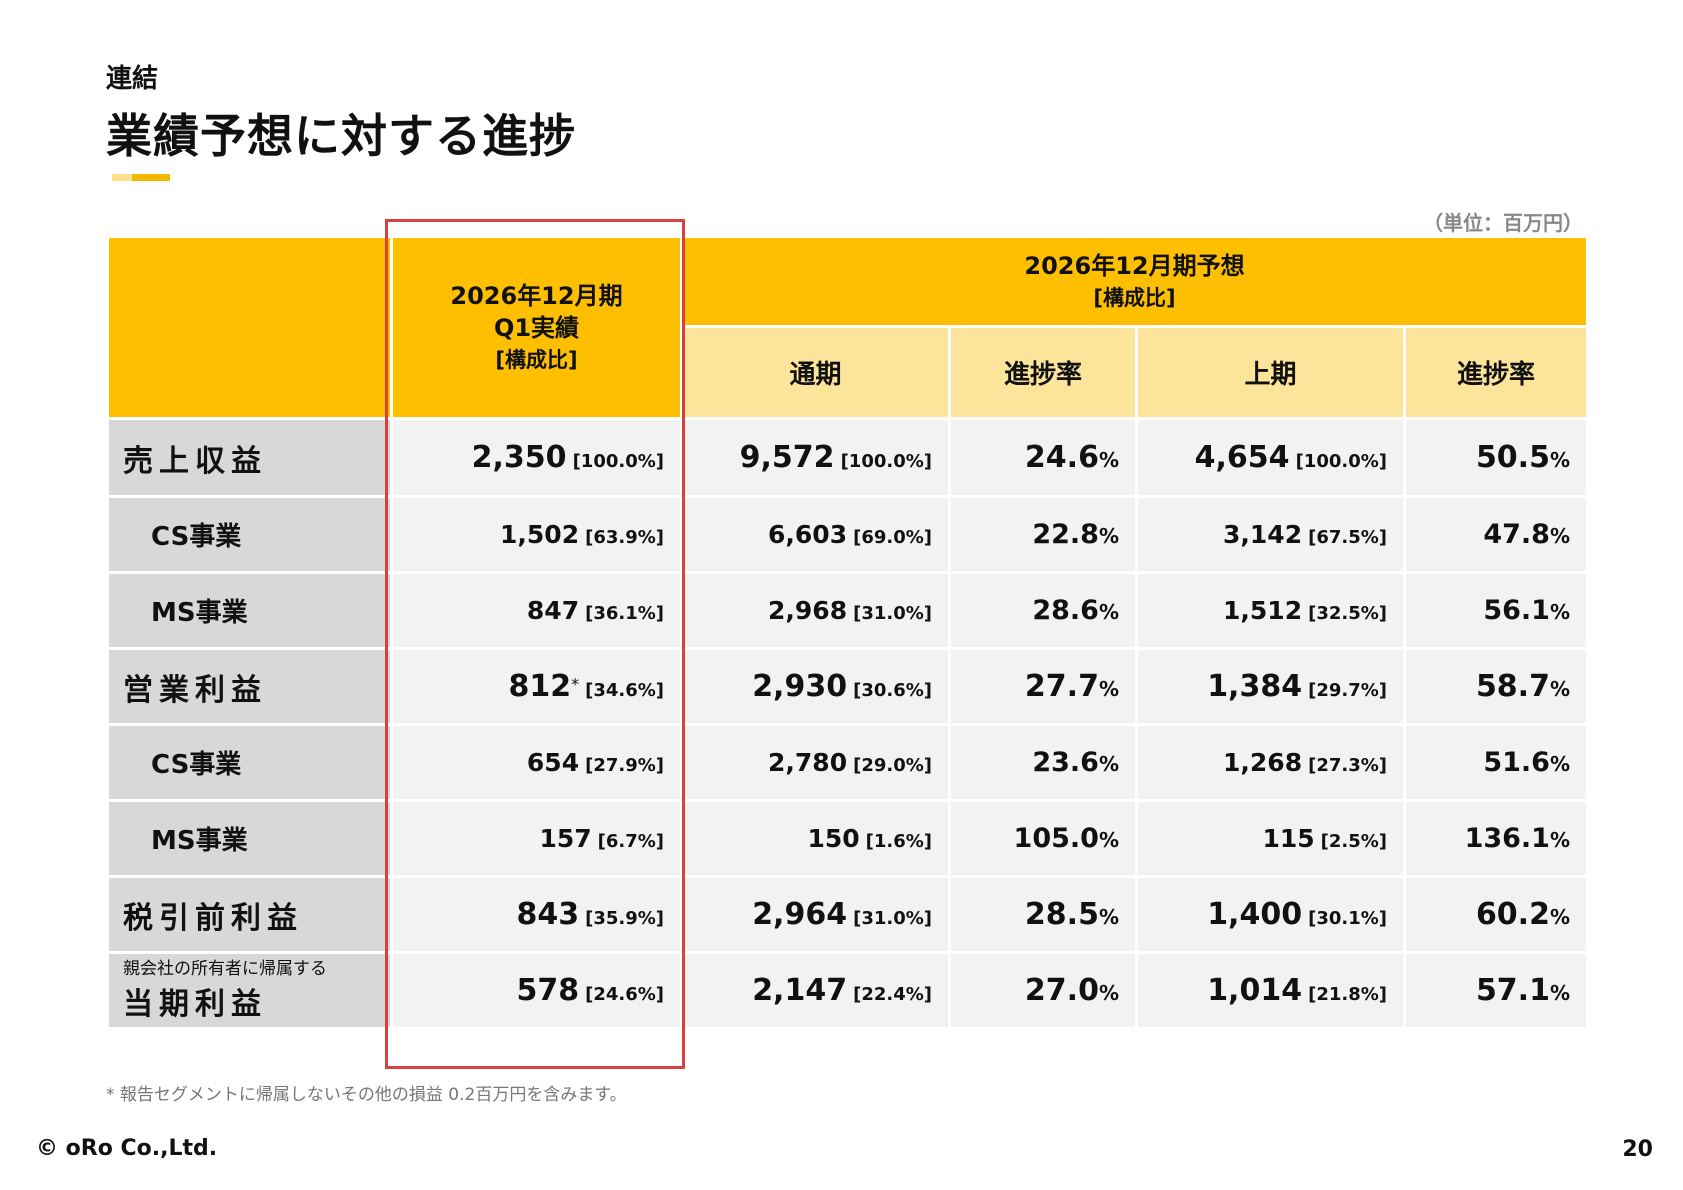 The width and height of the screenshot is (1683, 1190). I want to click on full-year-cell: 2,964 [31.0%], so click(815, 914).